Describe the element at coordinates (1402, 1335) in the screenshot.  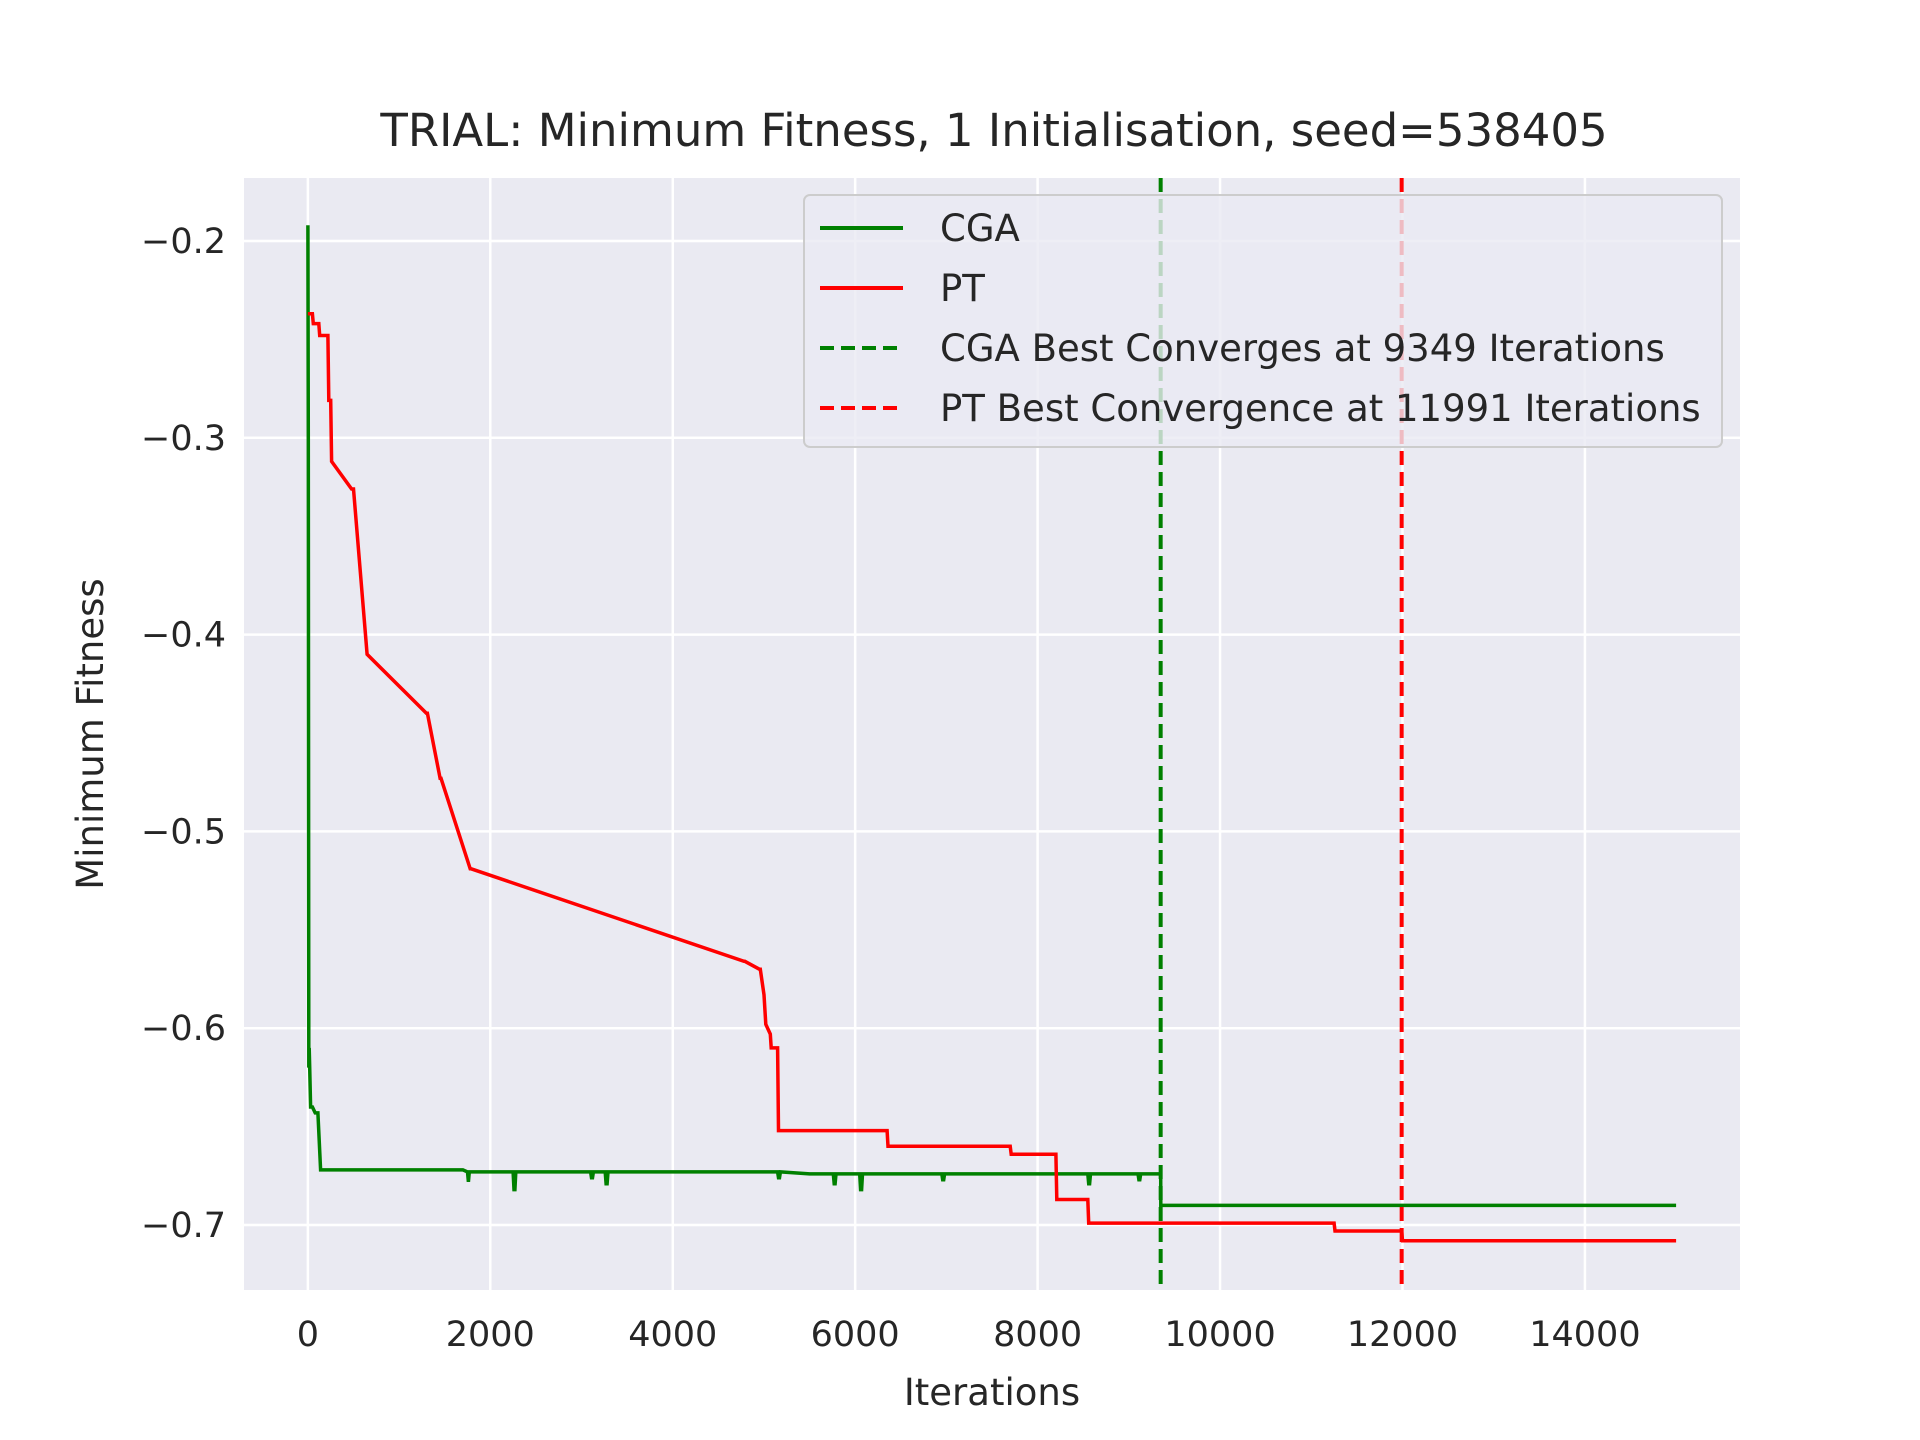
I see `x-tick-label: 12000` at that location.